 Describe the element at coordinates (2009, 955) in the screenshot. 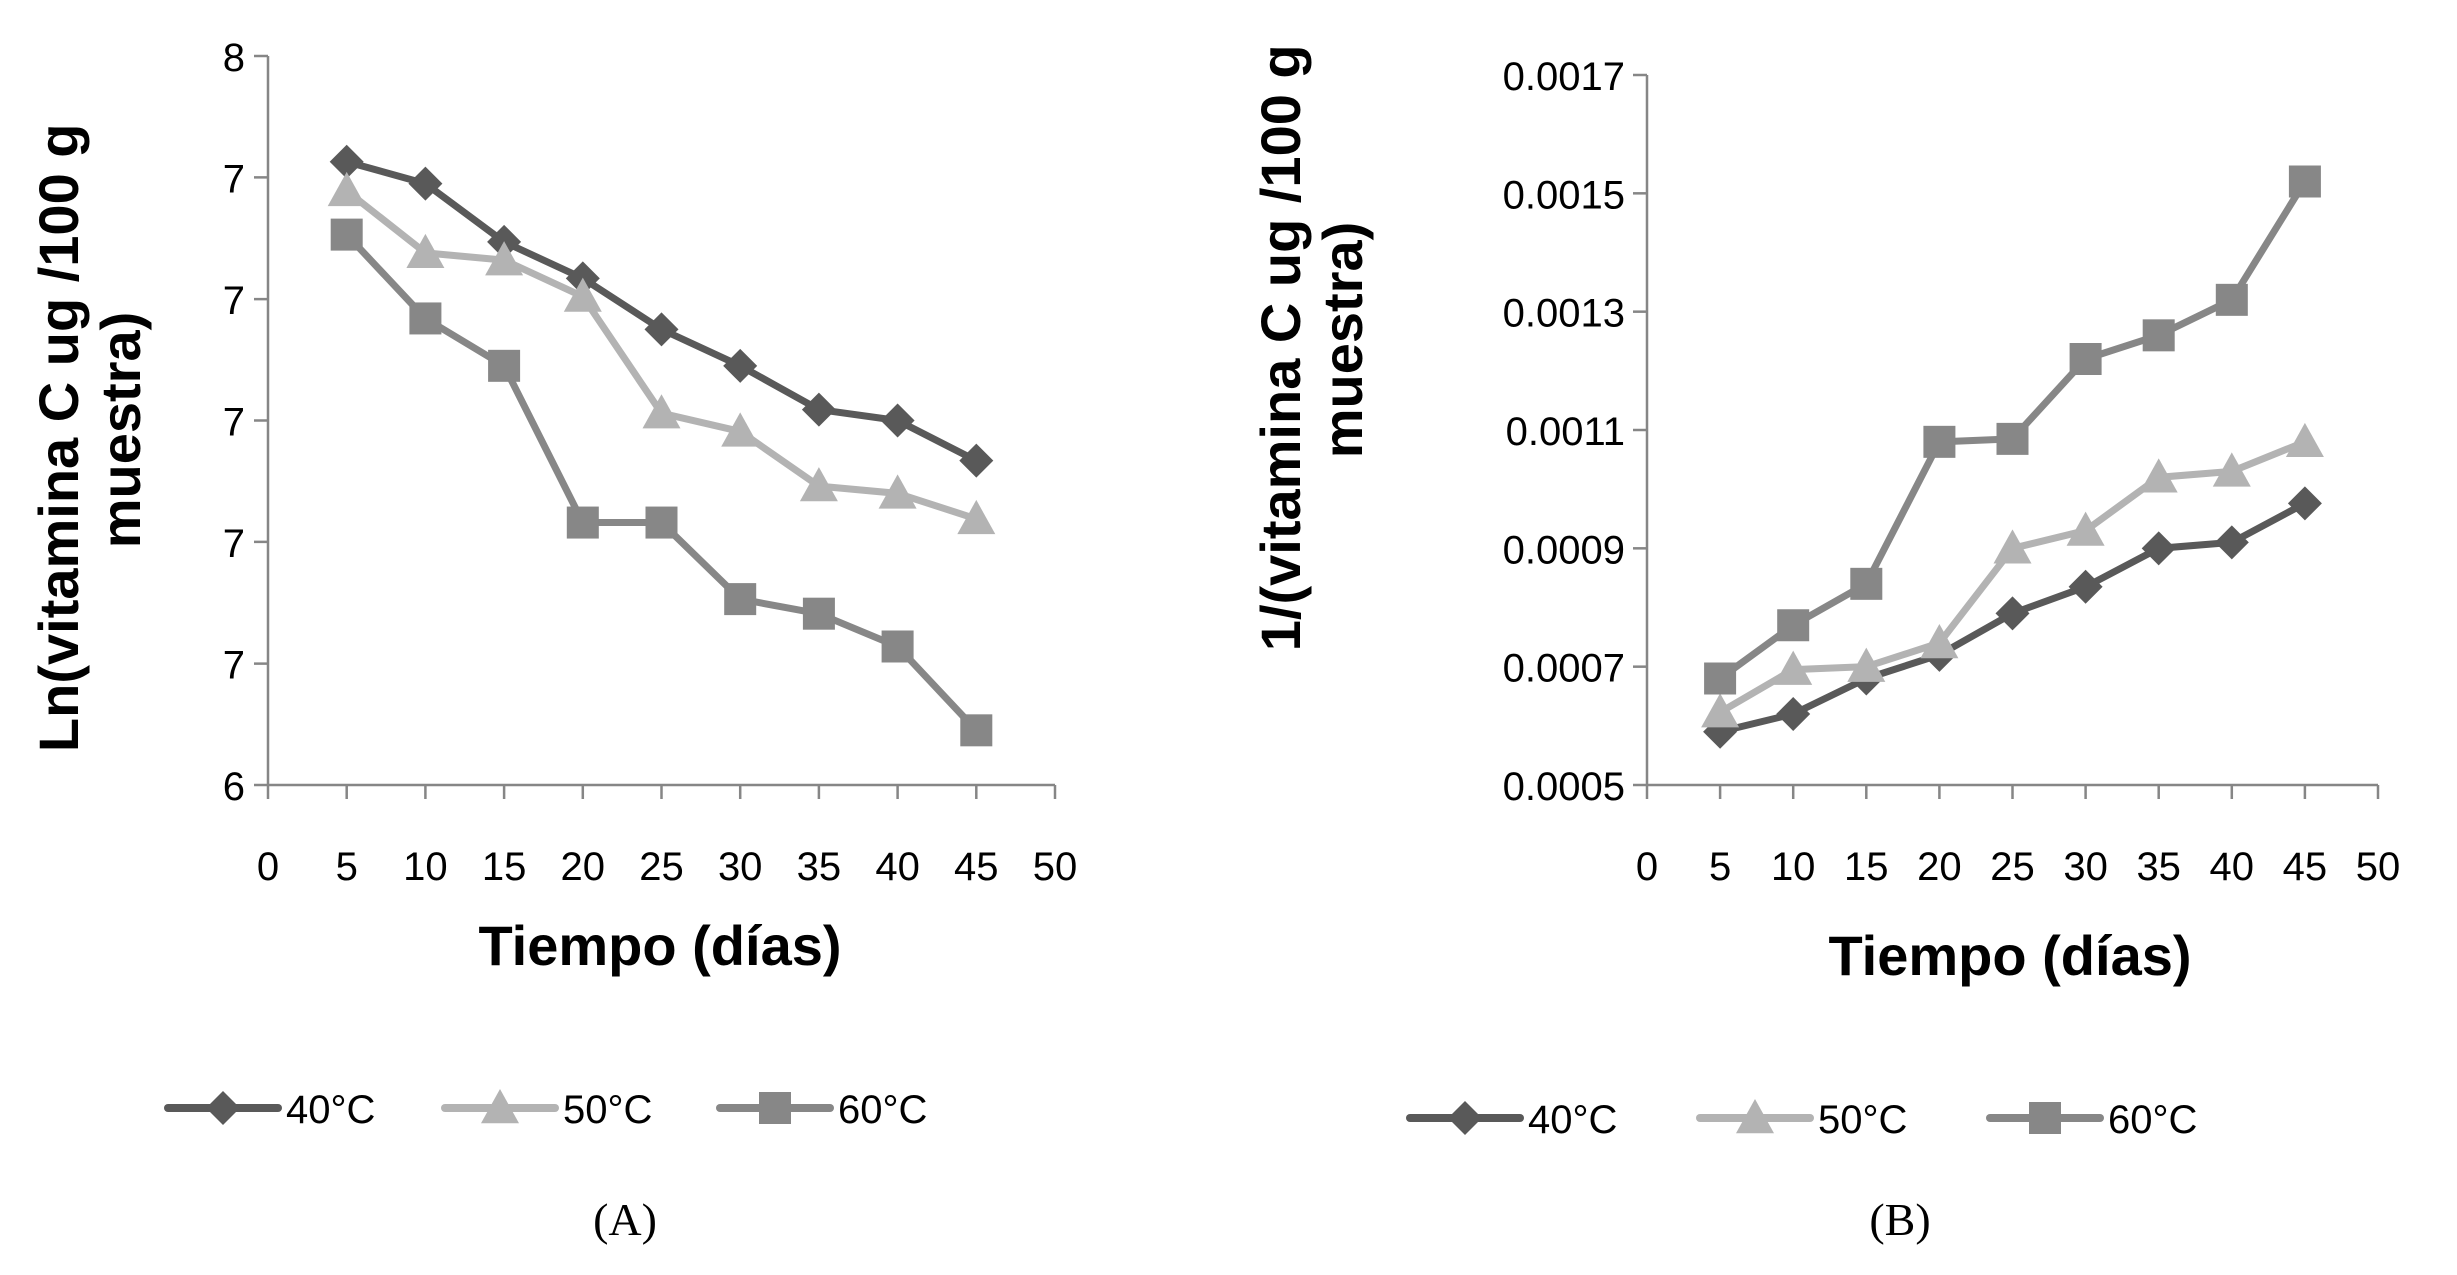

I see `x-axis-title-b: Tiempo (días)` at that location.